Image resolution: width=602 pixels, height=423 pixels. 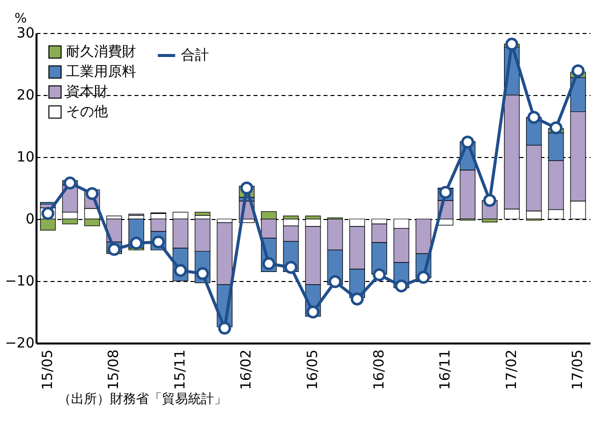 What do you see at coordinates (30, 220) in the screenshot?
I see `y-tick-label: 0` at bounding box center [30, 220].